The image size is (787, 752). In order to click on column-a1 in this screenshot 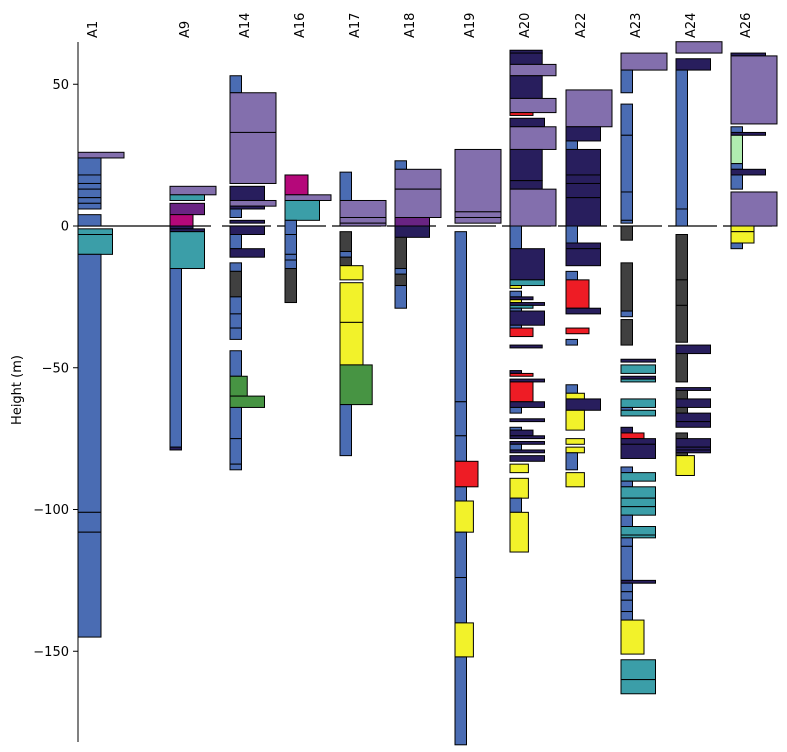, I will do `click(119, 394)`.